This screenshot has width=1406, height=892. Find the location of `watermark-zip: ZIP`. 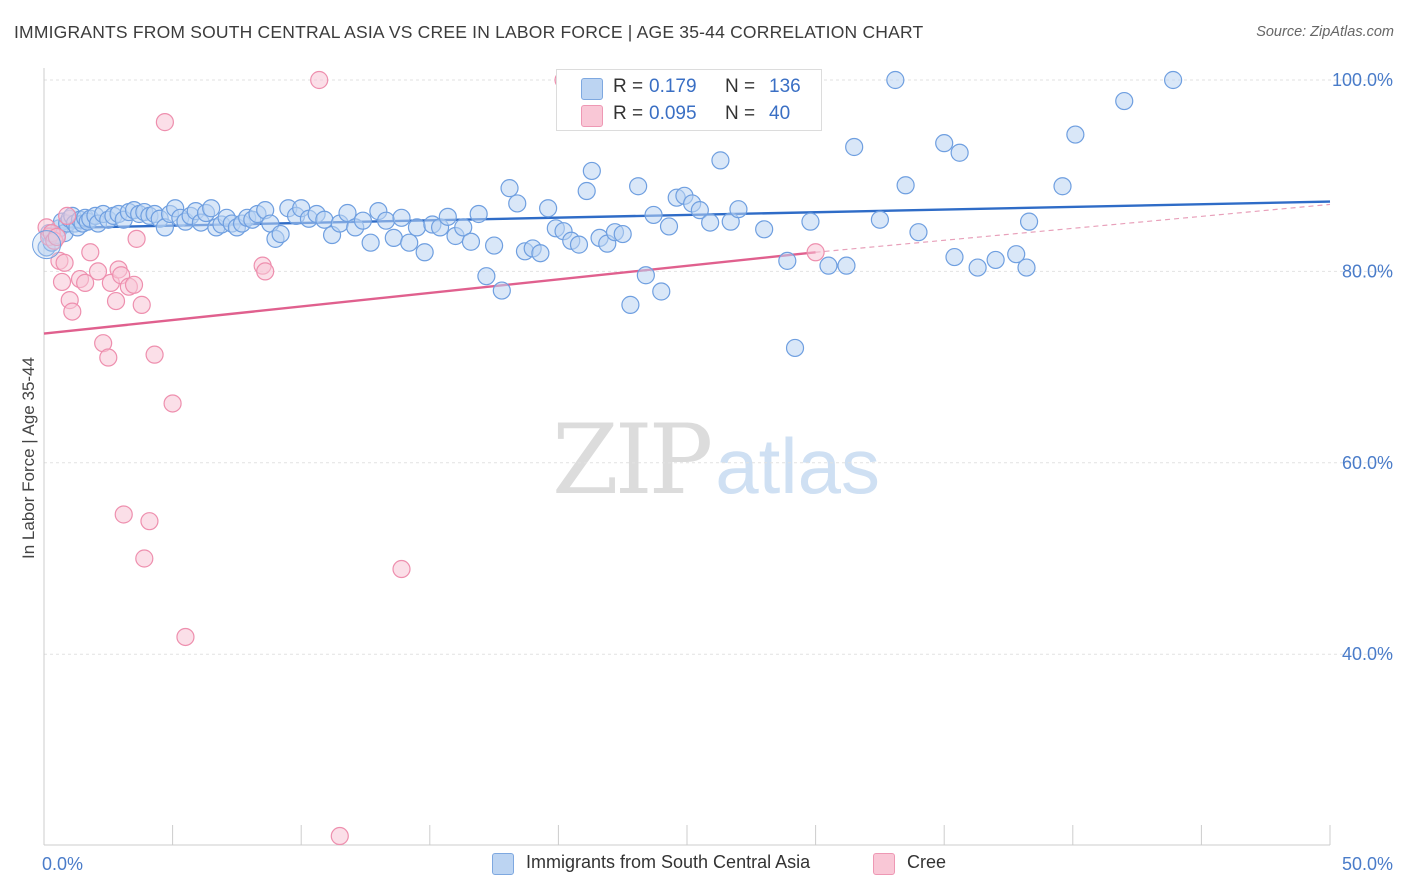

watermark-zip: ZIP is located at coordinates (632, 460).